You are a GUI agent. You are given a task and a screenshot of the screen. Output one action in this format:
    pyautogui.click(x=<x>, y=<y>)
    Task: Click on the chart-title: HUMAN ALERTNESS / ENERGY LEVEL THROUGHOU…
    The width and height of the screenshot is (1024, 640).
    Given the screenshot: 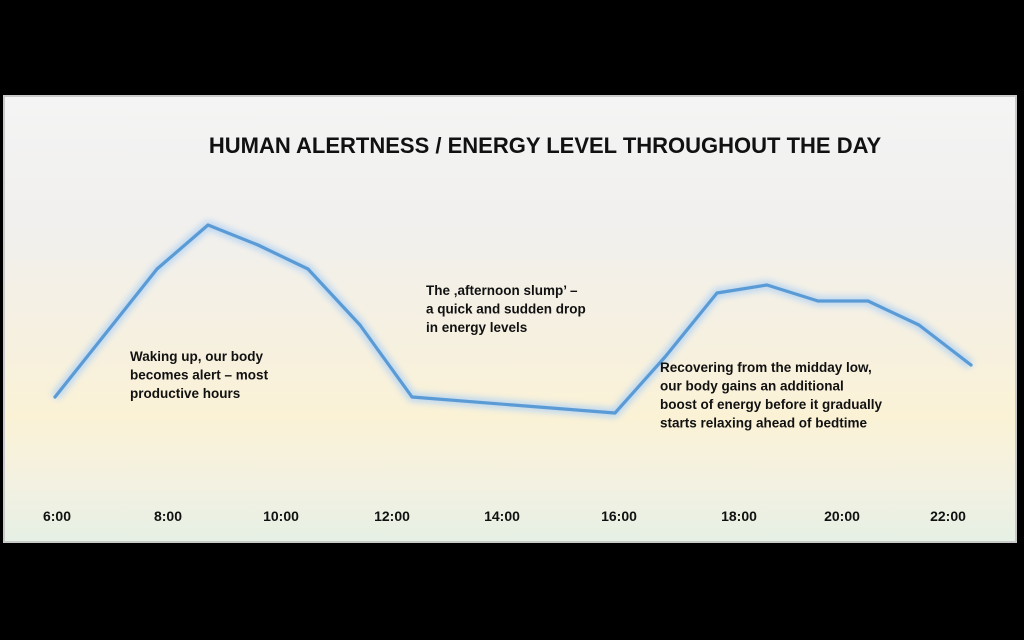 What is the action you would take?
    pyautogui.click(x=545, y=145)
    